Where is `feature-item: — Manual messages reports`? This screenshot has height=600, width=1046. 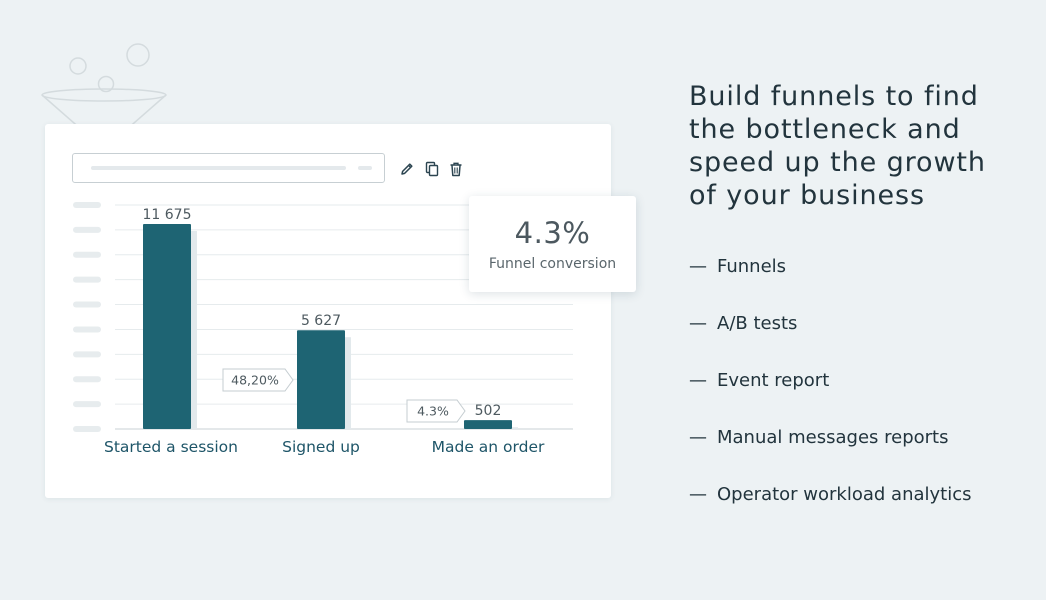
feature-item: — Manual messages reports is located at coordinates (830, 455).